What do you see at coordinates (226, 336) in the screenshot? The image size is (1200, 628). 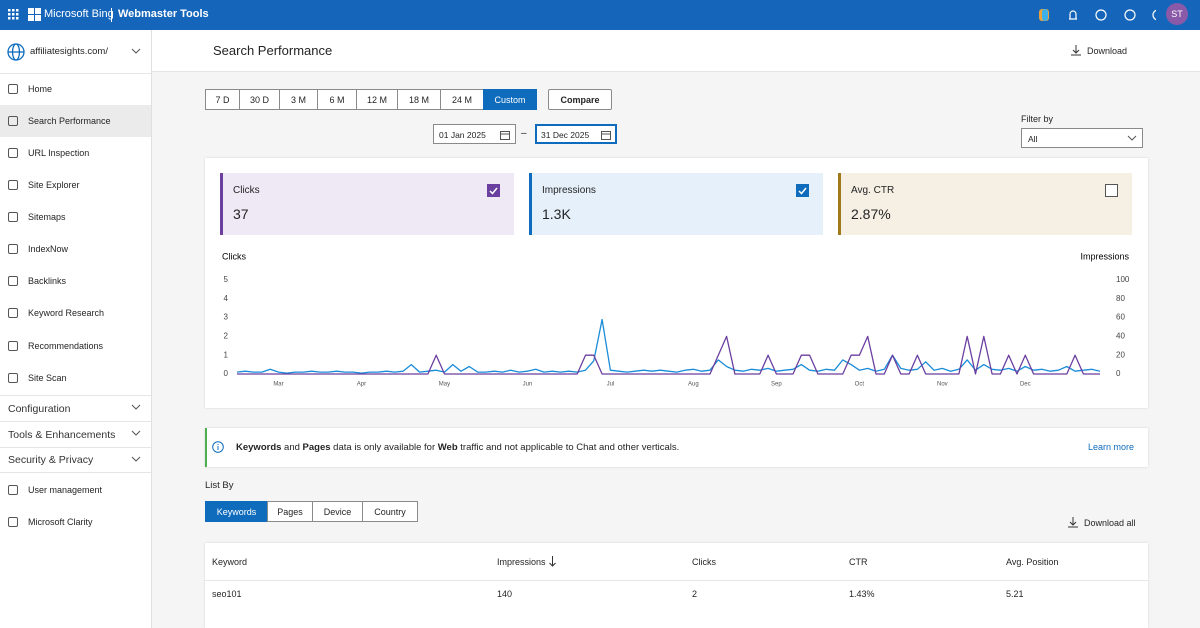 I see `y-tick-label: 2` at bounding box center [226, 336].